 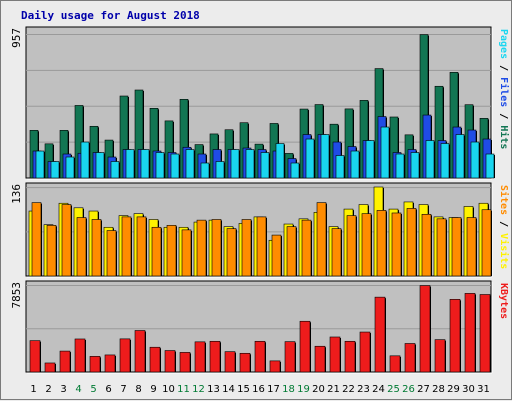 What do you see at coordinates (63, 389) in the screenshot?
I see `day-label: 3` at bounding box center [63, 389].